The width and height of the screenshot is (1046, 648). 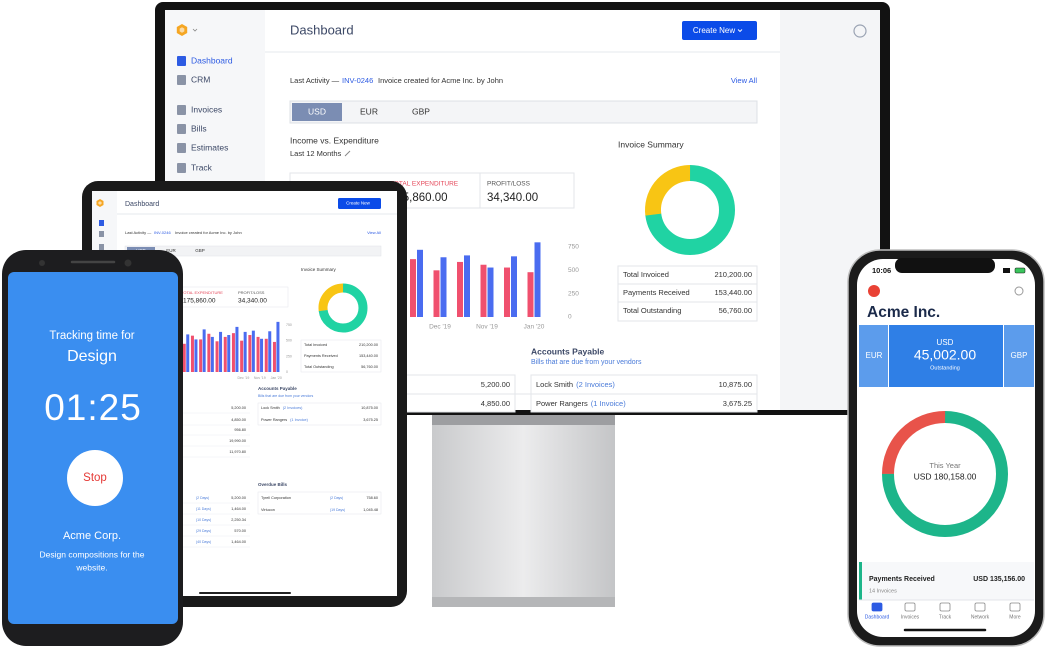 What do you see at coordinates (212, 60) in the screenshot?
I see `nav-item: Dashboard` at bounding box center [212, 60].